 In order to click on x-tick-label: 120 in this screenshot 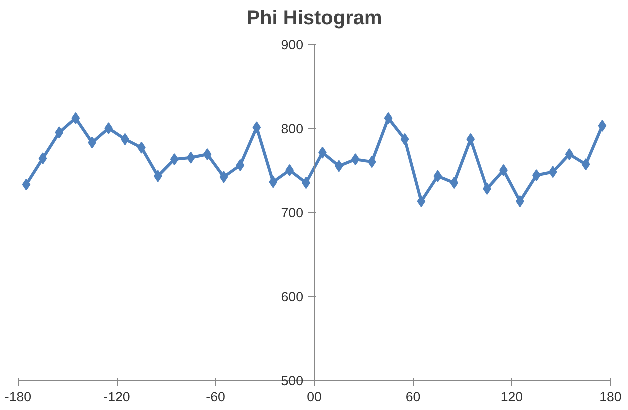, I will do `click(512, 396)`.